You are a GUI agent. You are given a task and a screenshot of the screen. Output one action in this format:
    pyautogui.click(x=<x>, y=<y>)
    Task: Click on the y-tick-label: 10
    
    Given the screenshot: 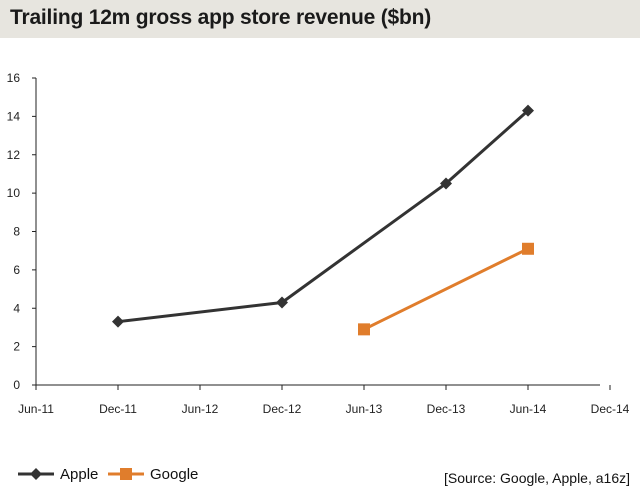 What is the action you would take?
    pyautogui.click(x=14, y=193)
    